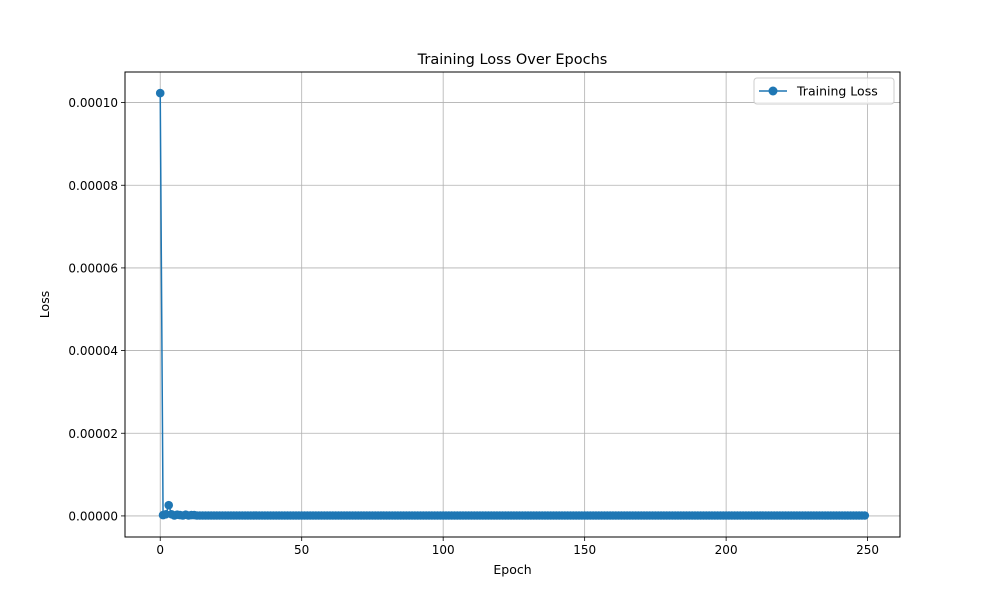 The width and height of the screenshot is (1000, 600). I want to click on y-tick-label: 0.00006, so click(93, 268).